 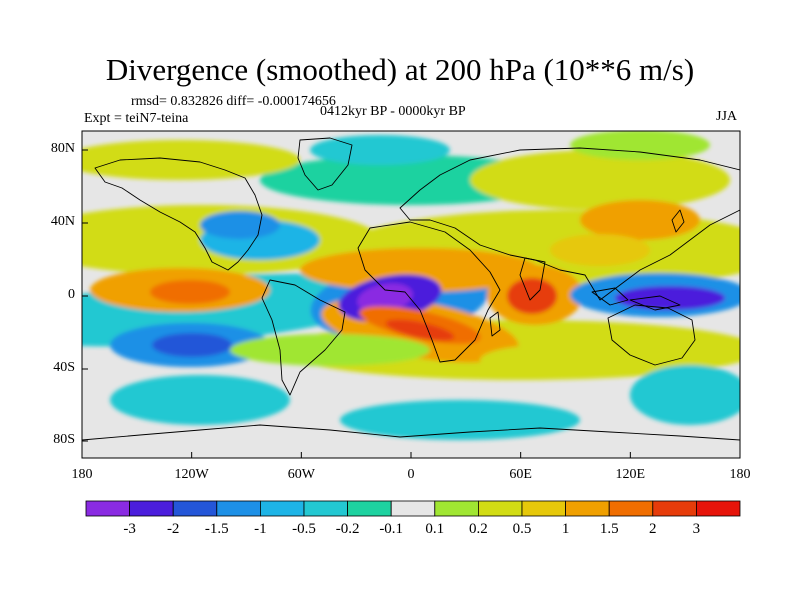 I want to click on colorbar-label: 3, so click(x=696, y=529).